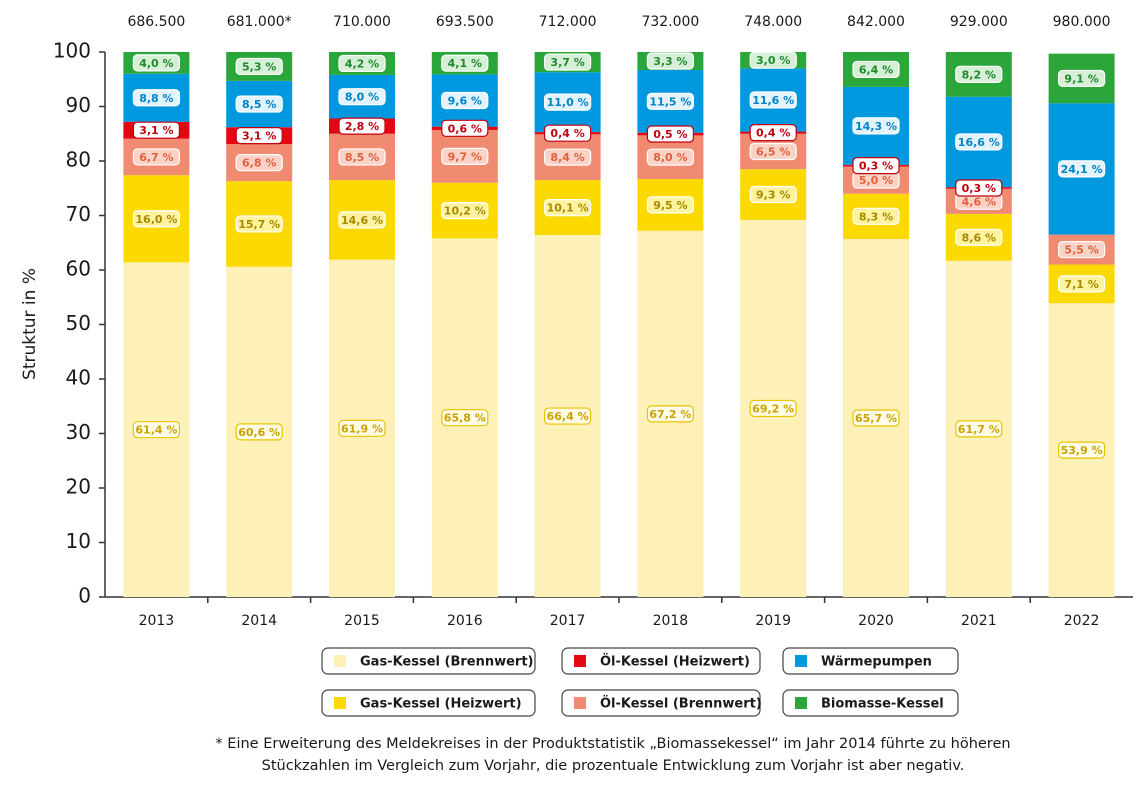  I want to click on value-label: 65,7 %, so click(876, 418).